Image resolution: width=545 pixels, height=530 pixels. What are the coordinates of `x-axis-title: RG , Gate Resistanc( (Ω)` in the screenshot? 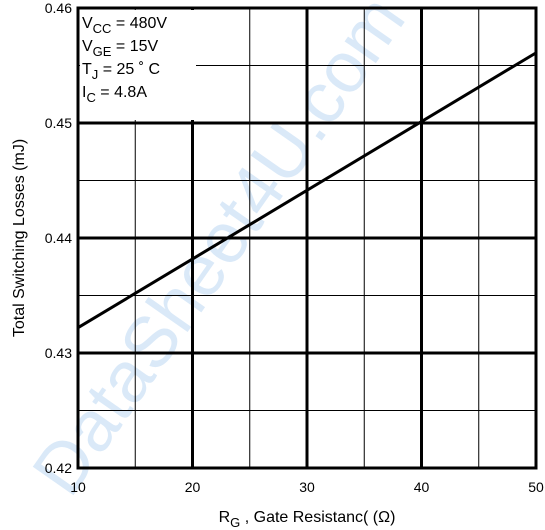 It's located at (307, 519).